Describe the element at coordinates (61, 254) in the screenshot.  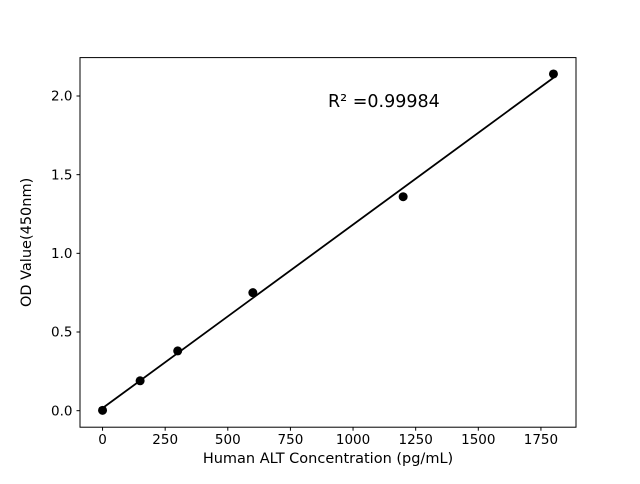
I see `y-tick-label: 1.0` at that location.